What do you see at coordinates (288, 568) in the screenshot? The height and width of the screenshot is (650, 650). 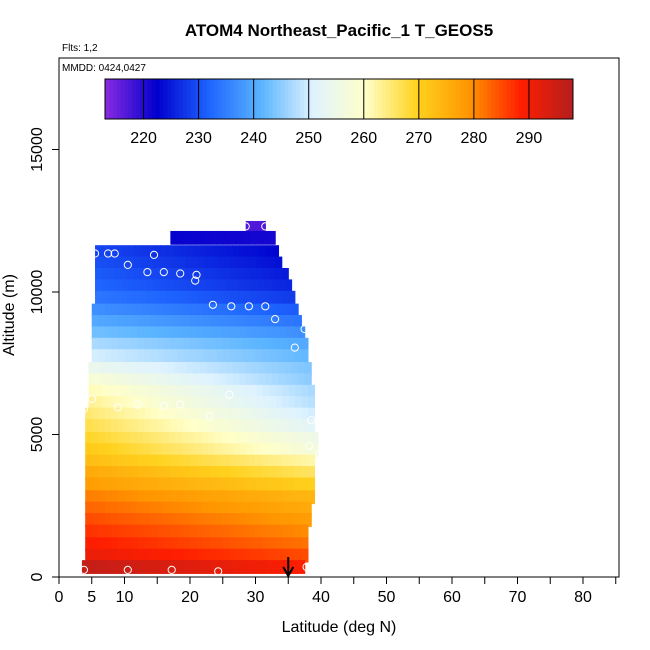 I see `location-arrow` at bounding box center [288, 568].